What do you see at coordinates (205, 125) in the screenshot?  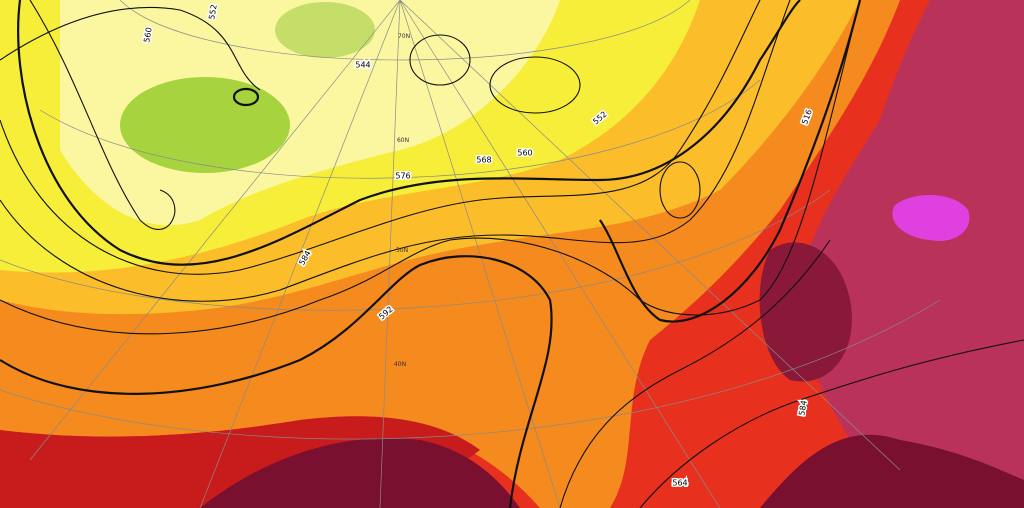 I see `field-green` at bounding box center [205, 125].